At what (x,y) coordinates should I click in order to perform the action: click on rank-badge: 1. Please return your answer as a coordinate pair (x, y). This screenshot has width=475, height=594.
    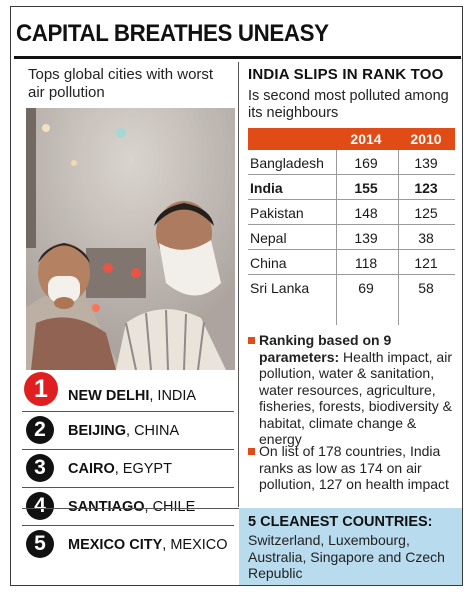
    Looking at the image, I should click on (41, 389).